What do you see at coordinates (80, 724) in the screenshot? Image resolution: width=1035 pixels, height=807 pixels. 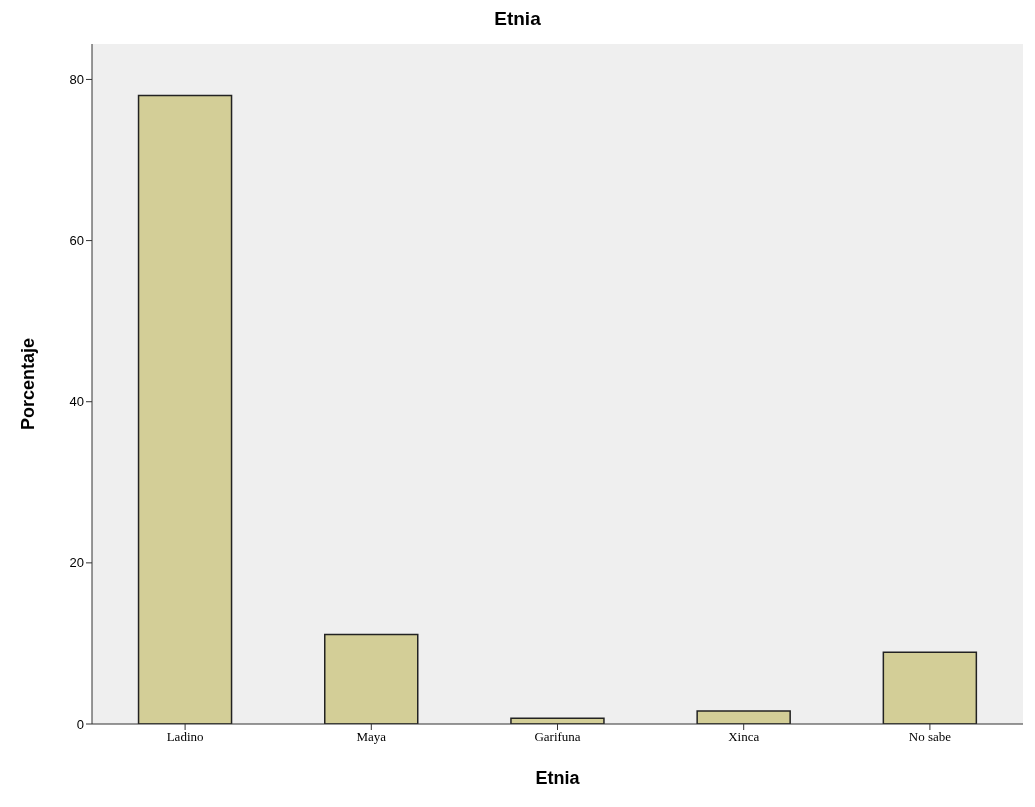 I see `y-tick-label: 0` at bounding box center [80, 724].